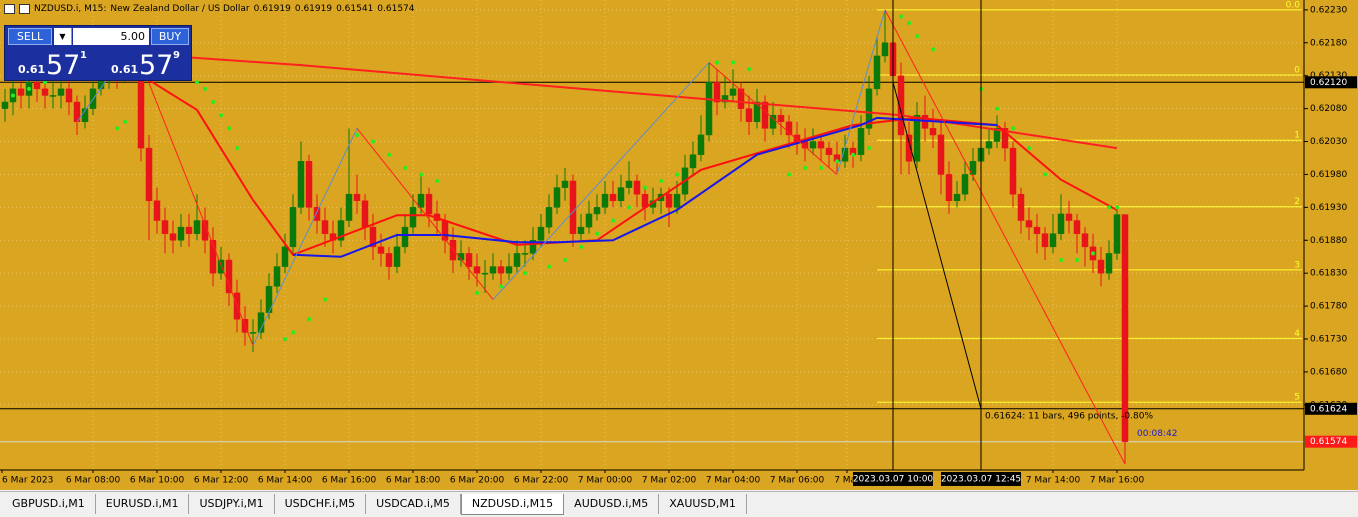 This screenshot has height=517, width=1358. I want to click on y-tick-label: 0.62180, so click(1328, 43).